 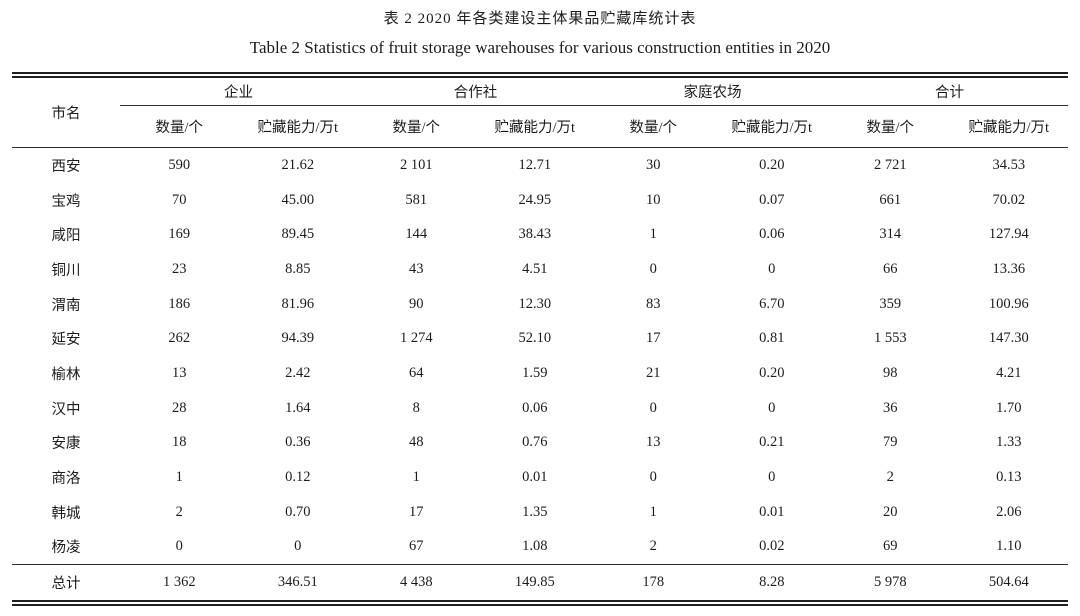 What do you see at coordinates (535, 199) in the screenshot?
I see `value-cell: 24.95` at bounding box center [535, 199].